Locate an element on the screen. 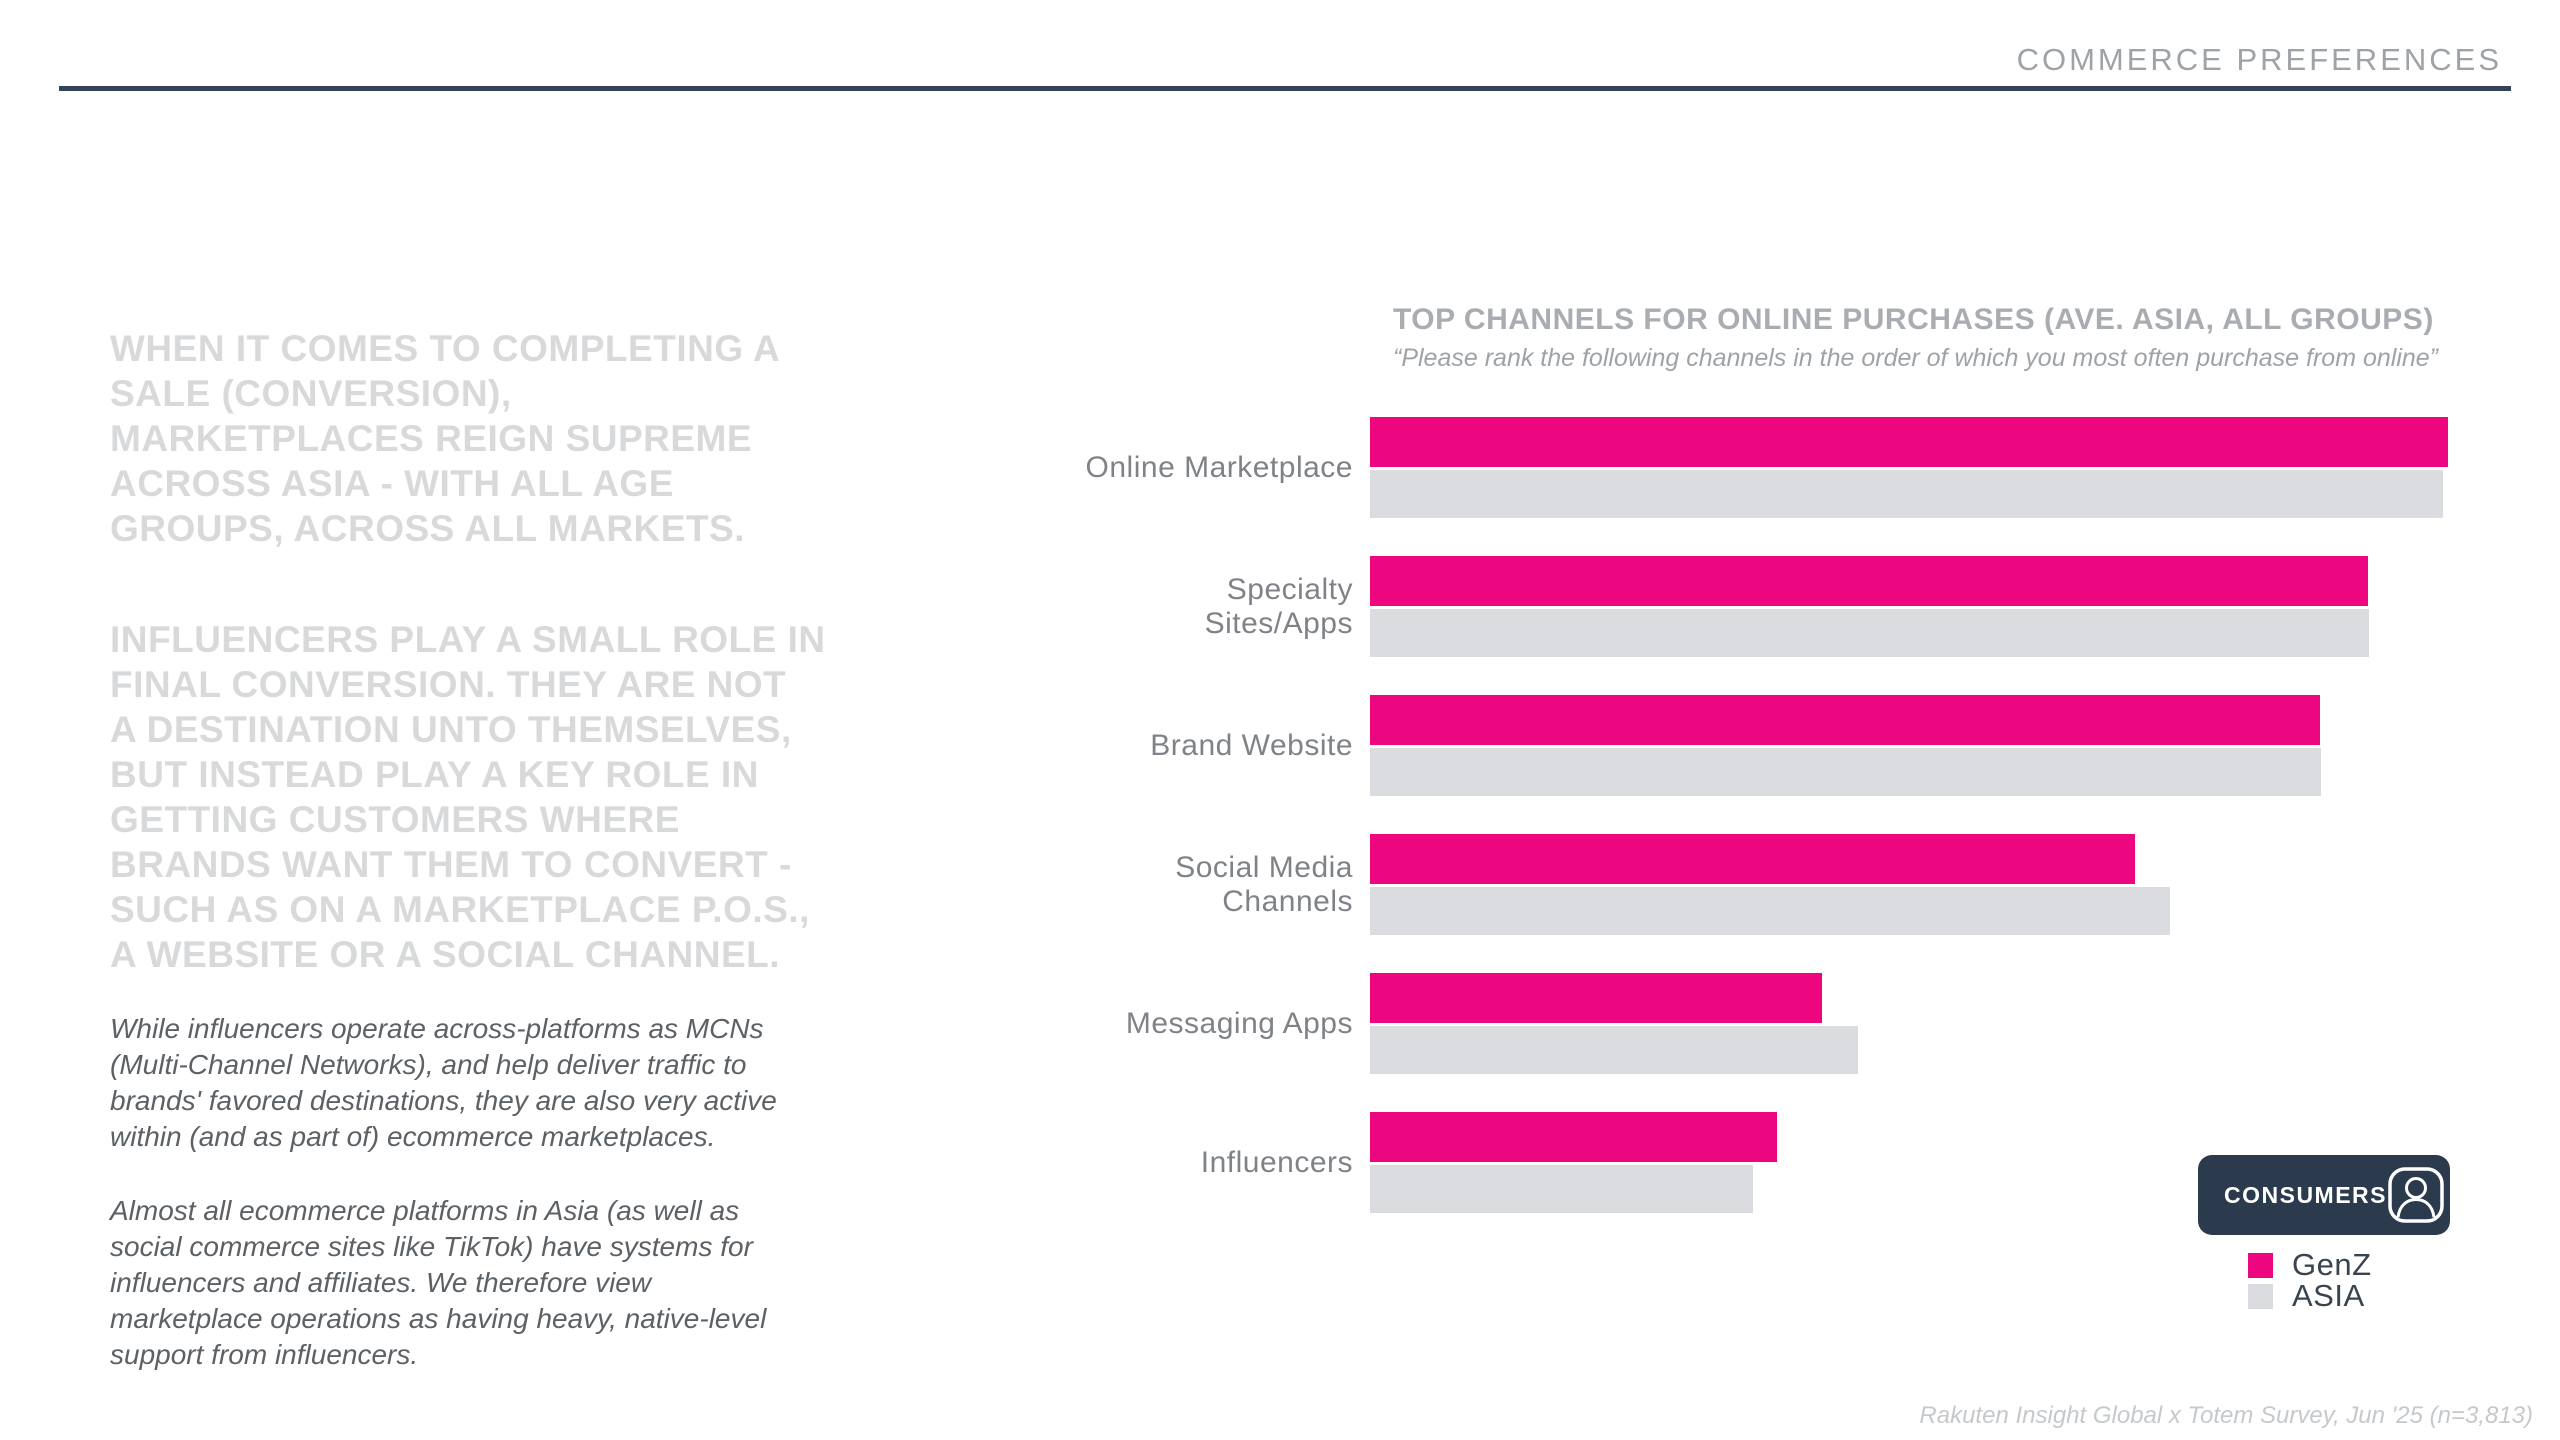  consumers-badge: CONSUMERS is located at coordinates (2324, 1195).